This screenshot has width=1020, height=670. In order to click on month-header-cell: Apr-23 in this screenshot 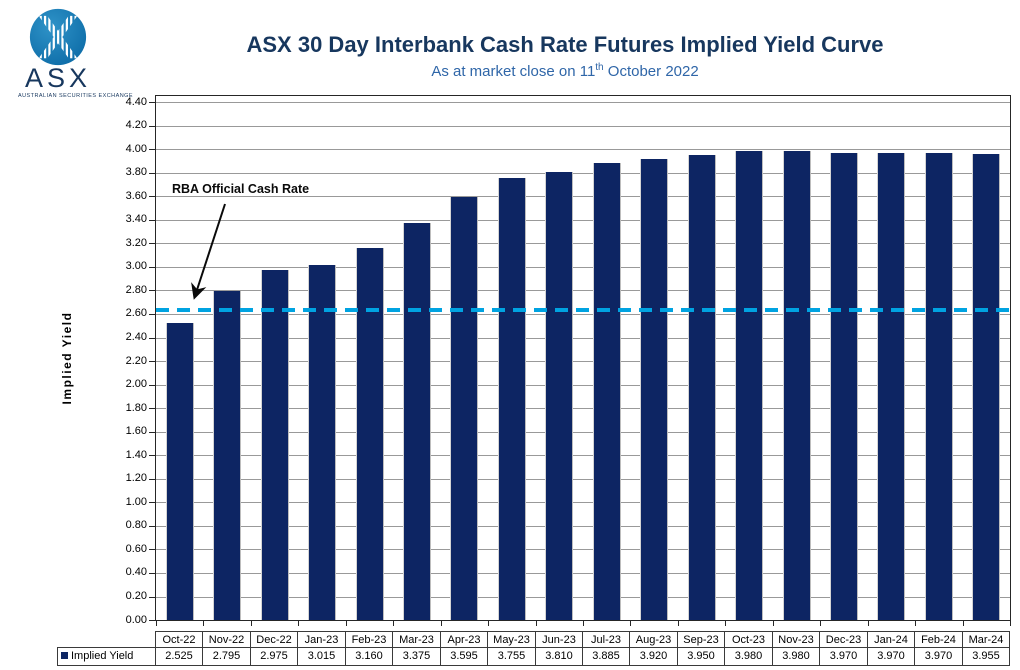, I will do `click(464, 639)`.